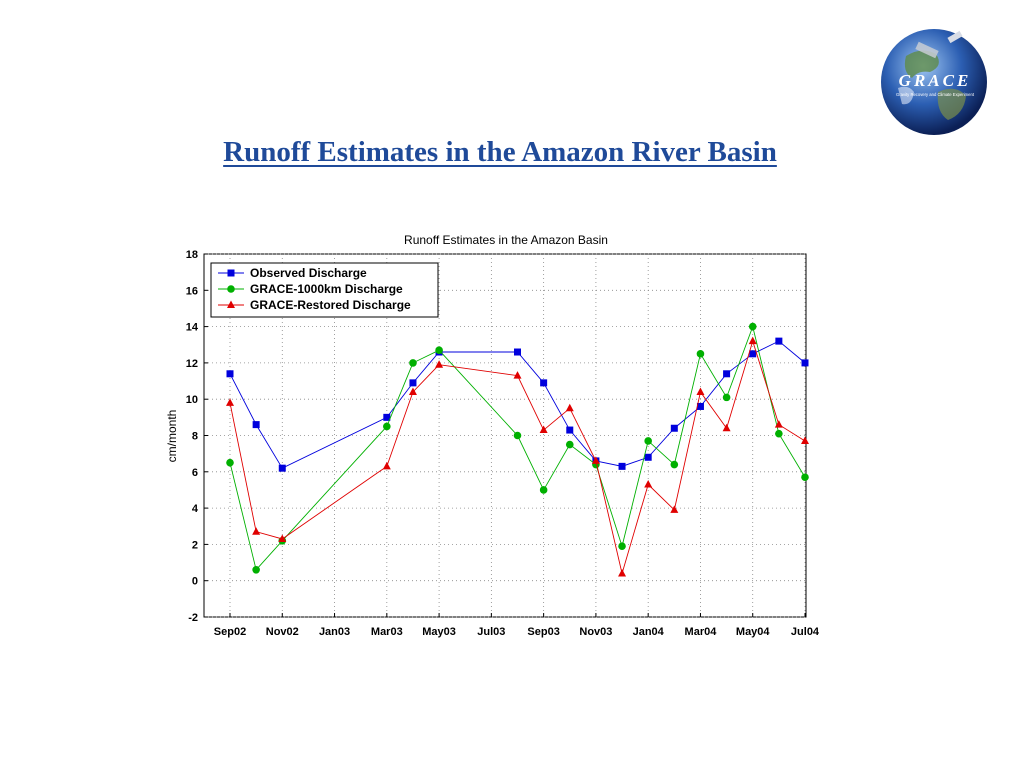  Describe the element at coordinates (387, 632) in the screenshot. I see `x-tick-label: Mar03` at that location.